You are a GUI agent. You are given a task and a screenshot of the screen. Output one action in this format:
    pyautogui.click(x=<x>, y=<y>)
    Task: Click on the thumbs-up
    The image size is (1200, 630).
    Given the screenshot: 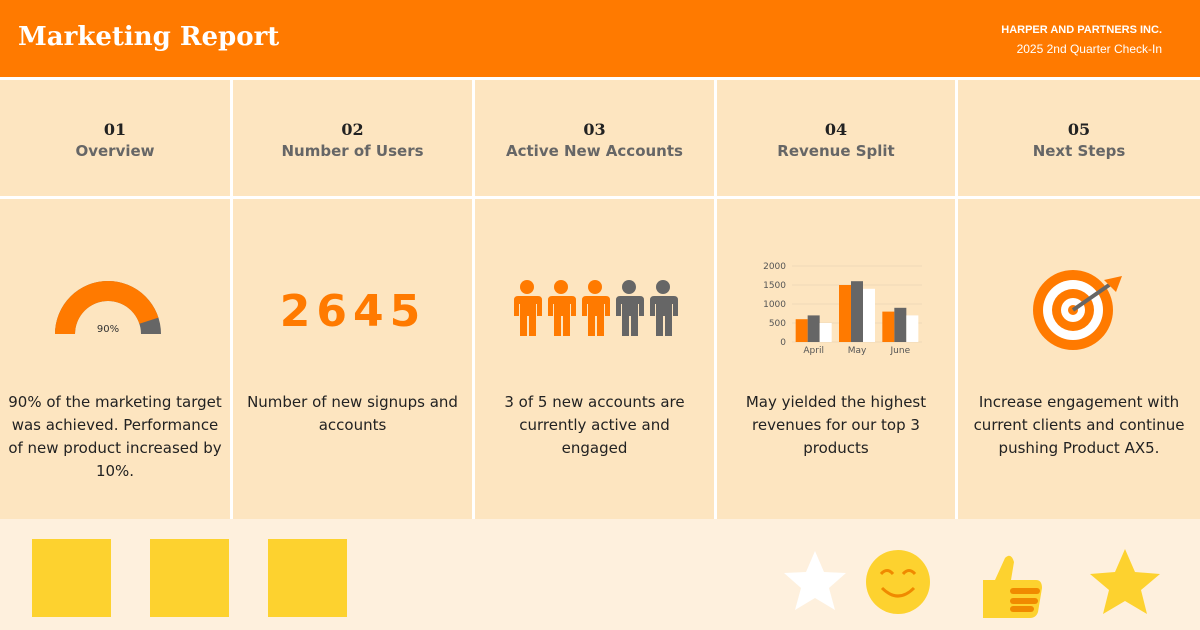 What is the action you would take?
    pyautogui.click(x=1012, y=586)
    